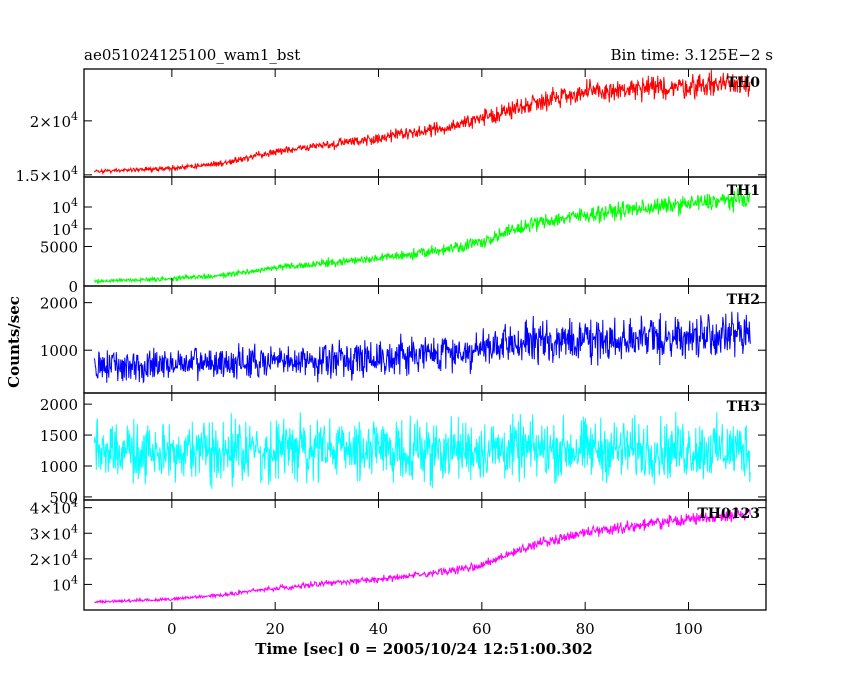 The image size is (850, 680). What do you see at coordinates (728, 514) in the screenshot?
I see `panel-label-th0123: TH0123` at bounding box center [728, 514].